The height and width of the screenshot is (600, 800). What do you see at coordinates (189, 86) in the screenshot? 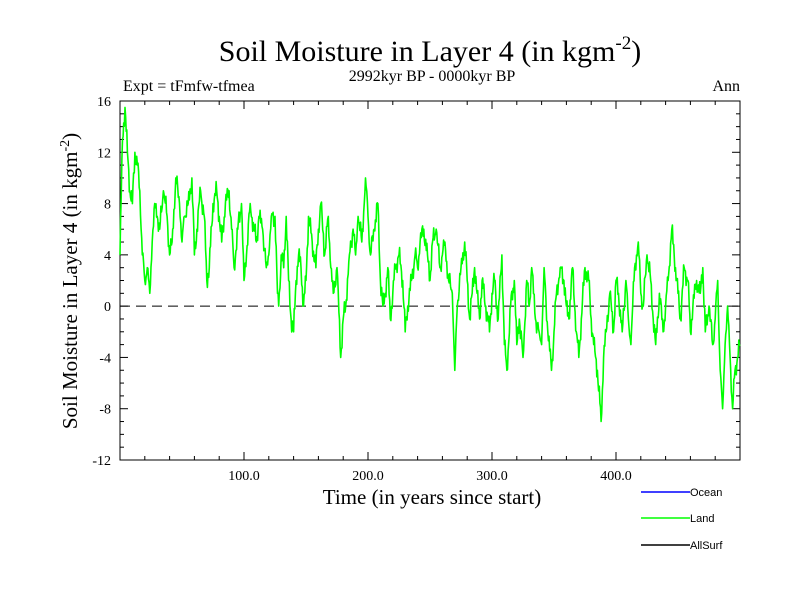
I see `experiment-label: Expt = tFmfw-tfmea` at bounding box center [189, 86].